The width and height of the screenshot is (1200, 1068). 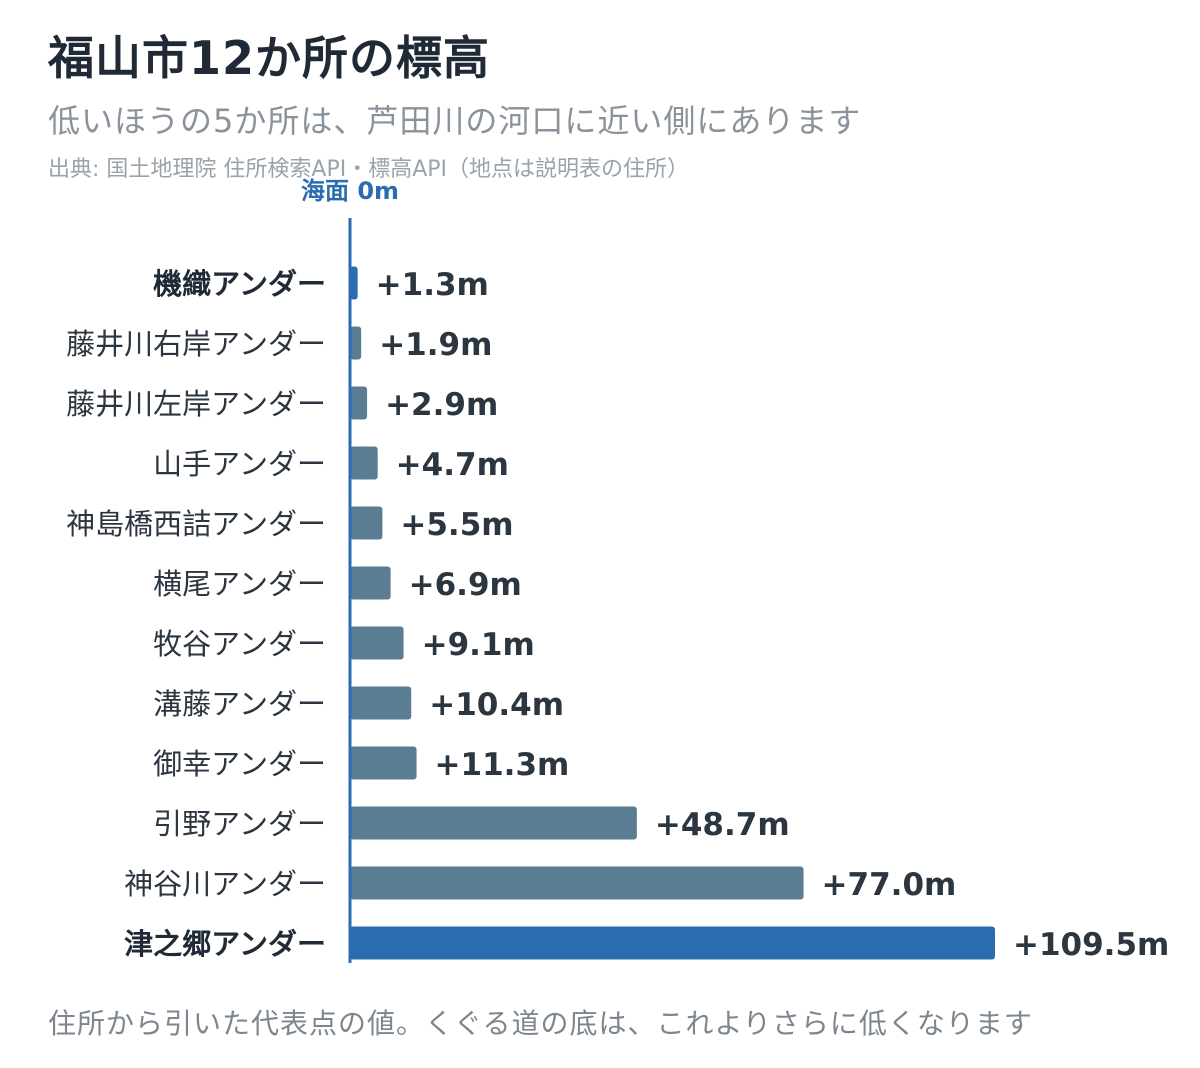 I want to click on category-label: 藤井川右岸アンダー, so click(x=196, y=344).